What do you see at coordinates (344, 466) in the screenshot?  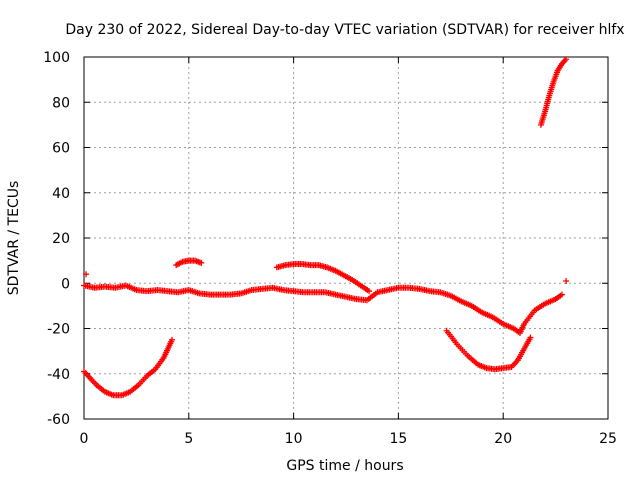 I see `x-axis-label: GPS time / hours` at bounding box center [344, 466].